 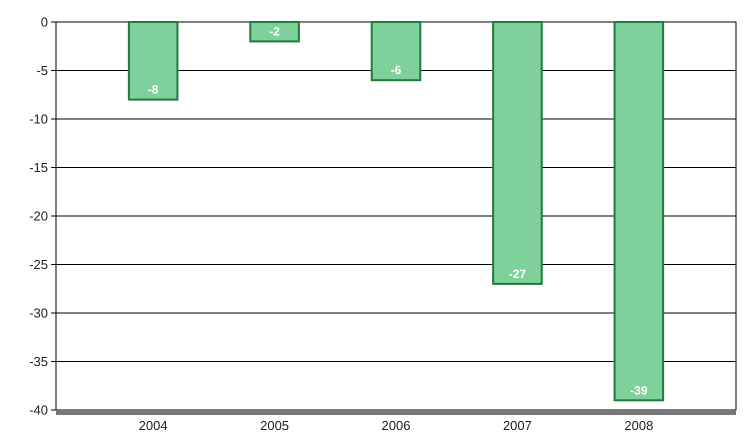 What do you see at coordinates (275, 425) in the screenshot?
I see `x-tick-label: 2005` at bounding box center [275, 425].